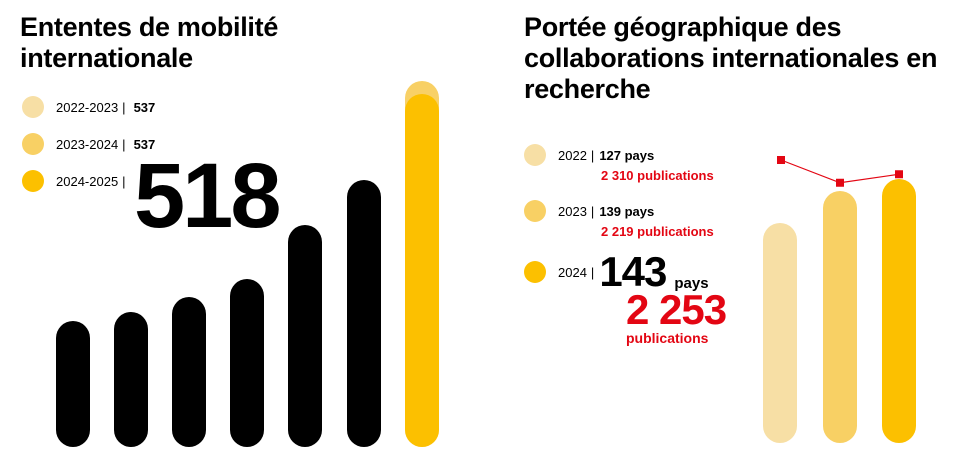 This screenshot has height=474, width=968. I want to click on legend-year: 2024, so click(572, 272).